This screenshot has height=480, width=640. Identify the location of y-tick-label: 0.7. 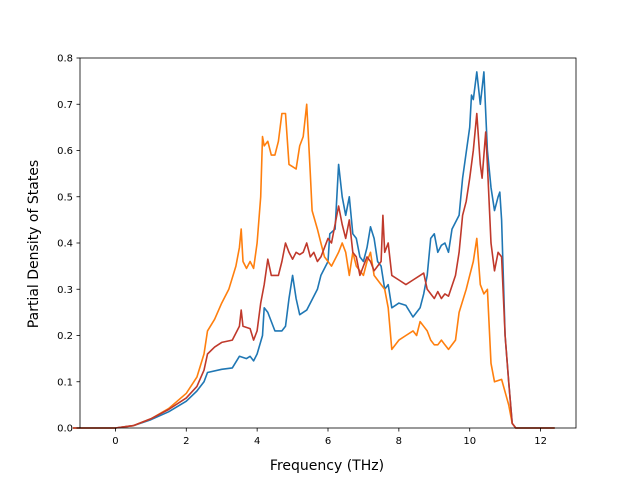
(65, 105).